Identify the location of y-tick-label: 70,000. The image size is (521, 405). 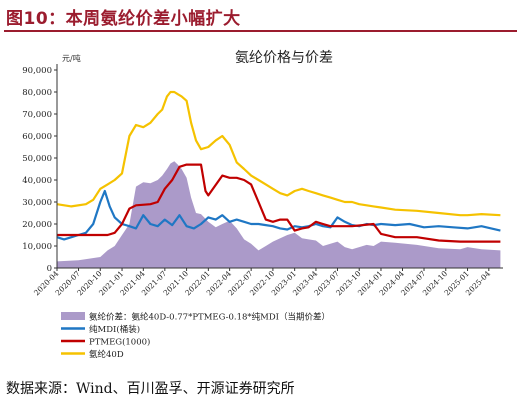
(37, 115).